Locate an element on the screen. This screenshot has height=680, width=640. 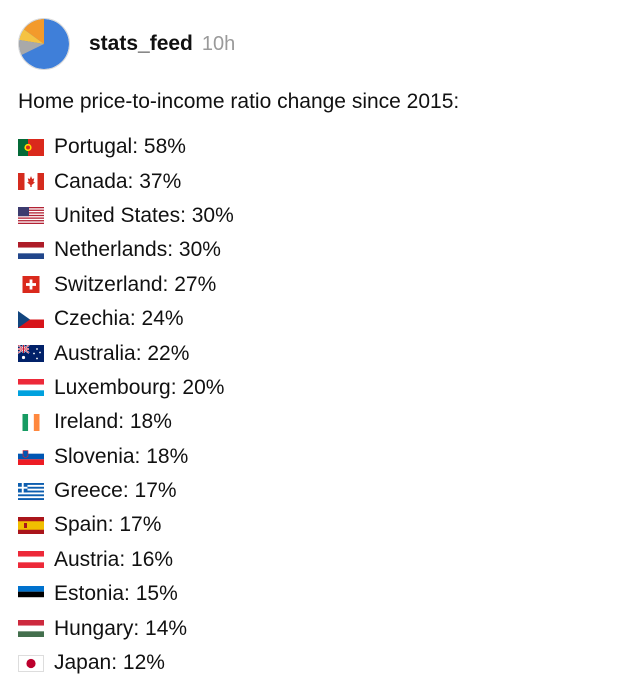
list-item: Spain: 17% is located at coordinates (126, 525).